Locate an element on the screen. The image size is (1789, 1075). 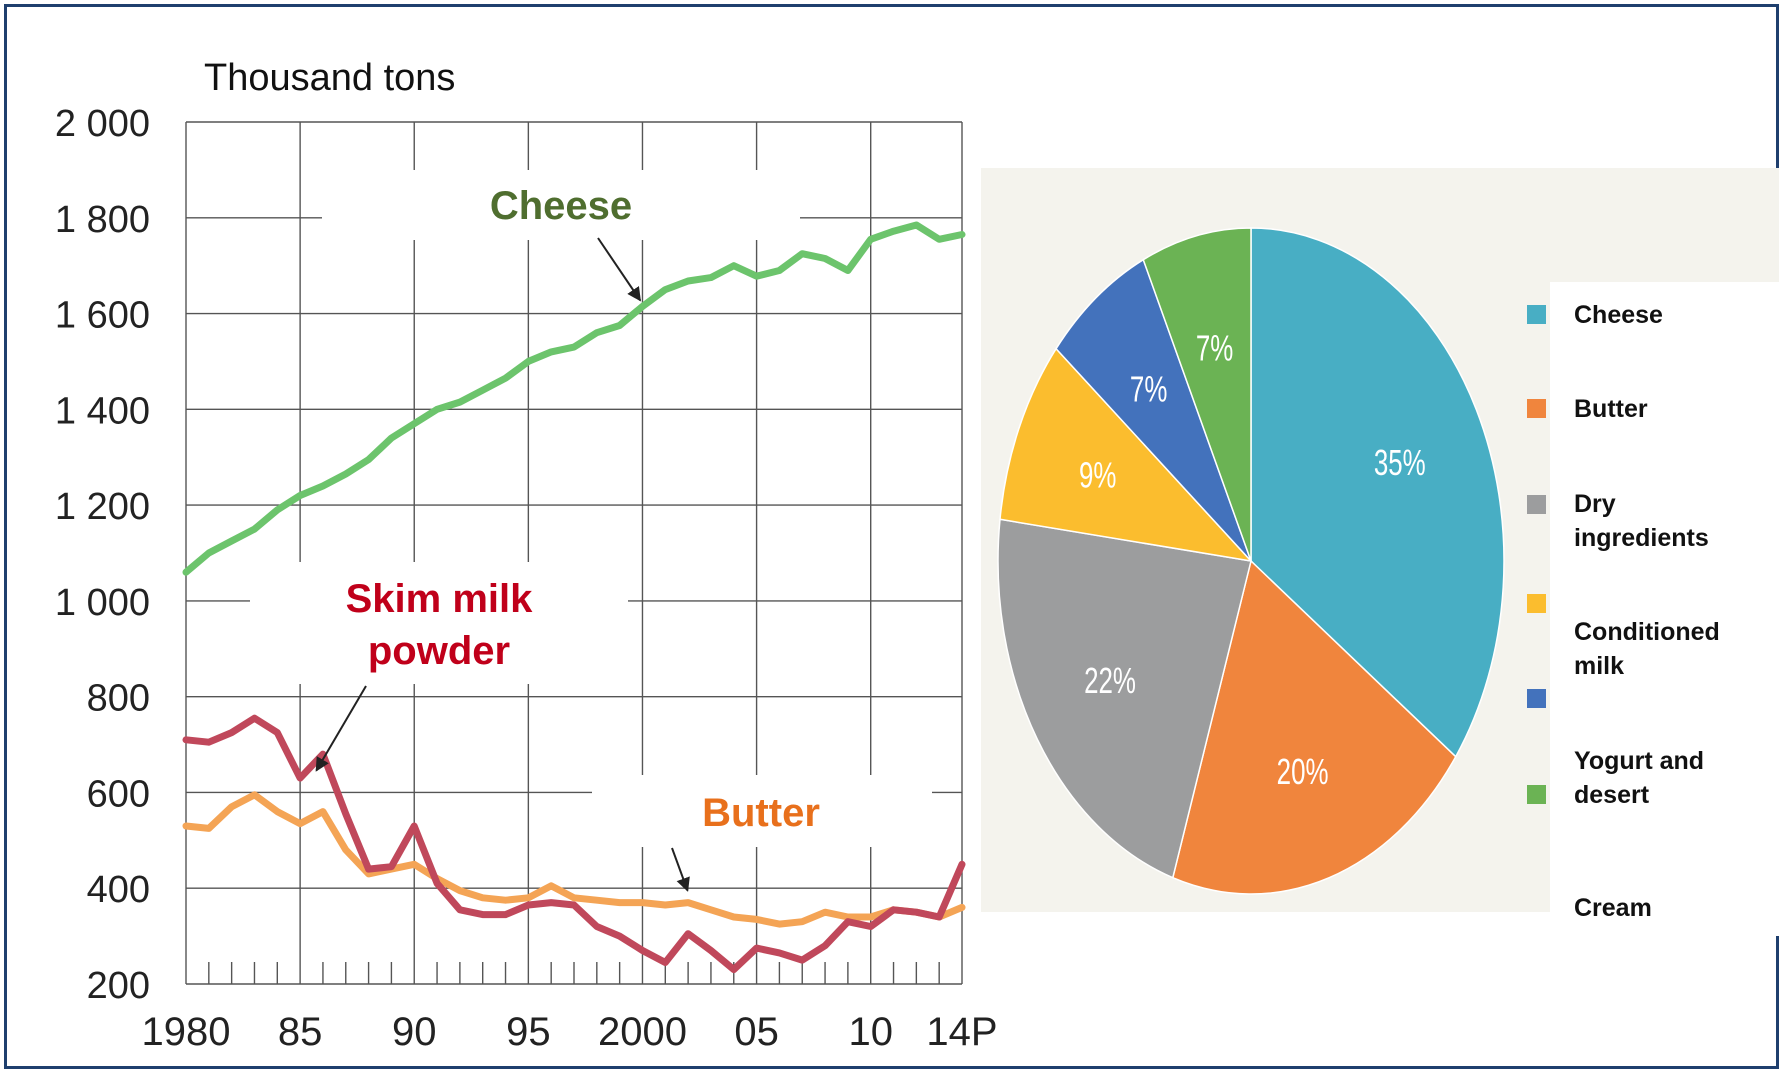
legend-item-cheese-label: Cheese is located at coordinates (1618, 315).